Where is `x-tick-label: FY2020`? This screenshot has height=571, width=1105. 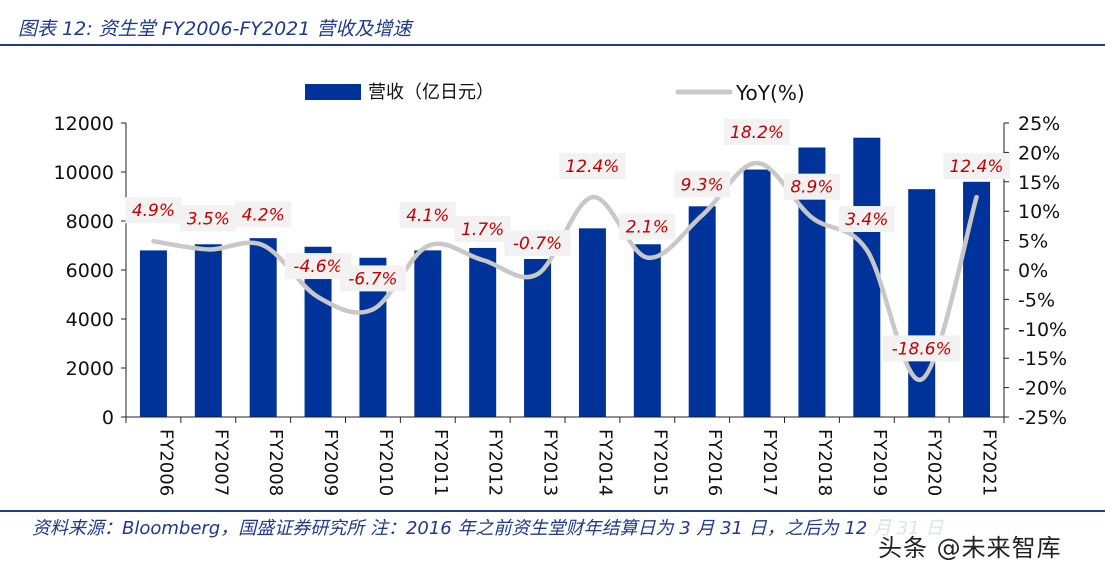 x-tick-label: FY2020 is located at coordinates (934, 462).